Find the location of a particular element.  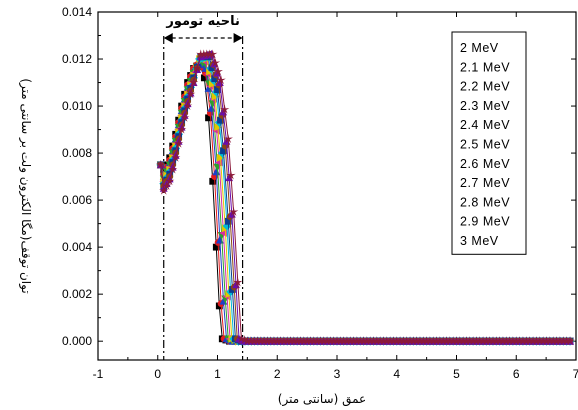

y-tick-label: 0.006 is located at coordinates (77, 200).